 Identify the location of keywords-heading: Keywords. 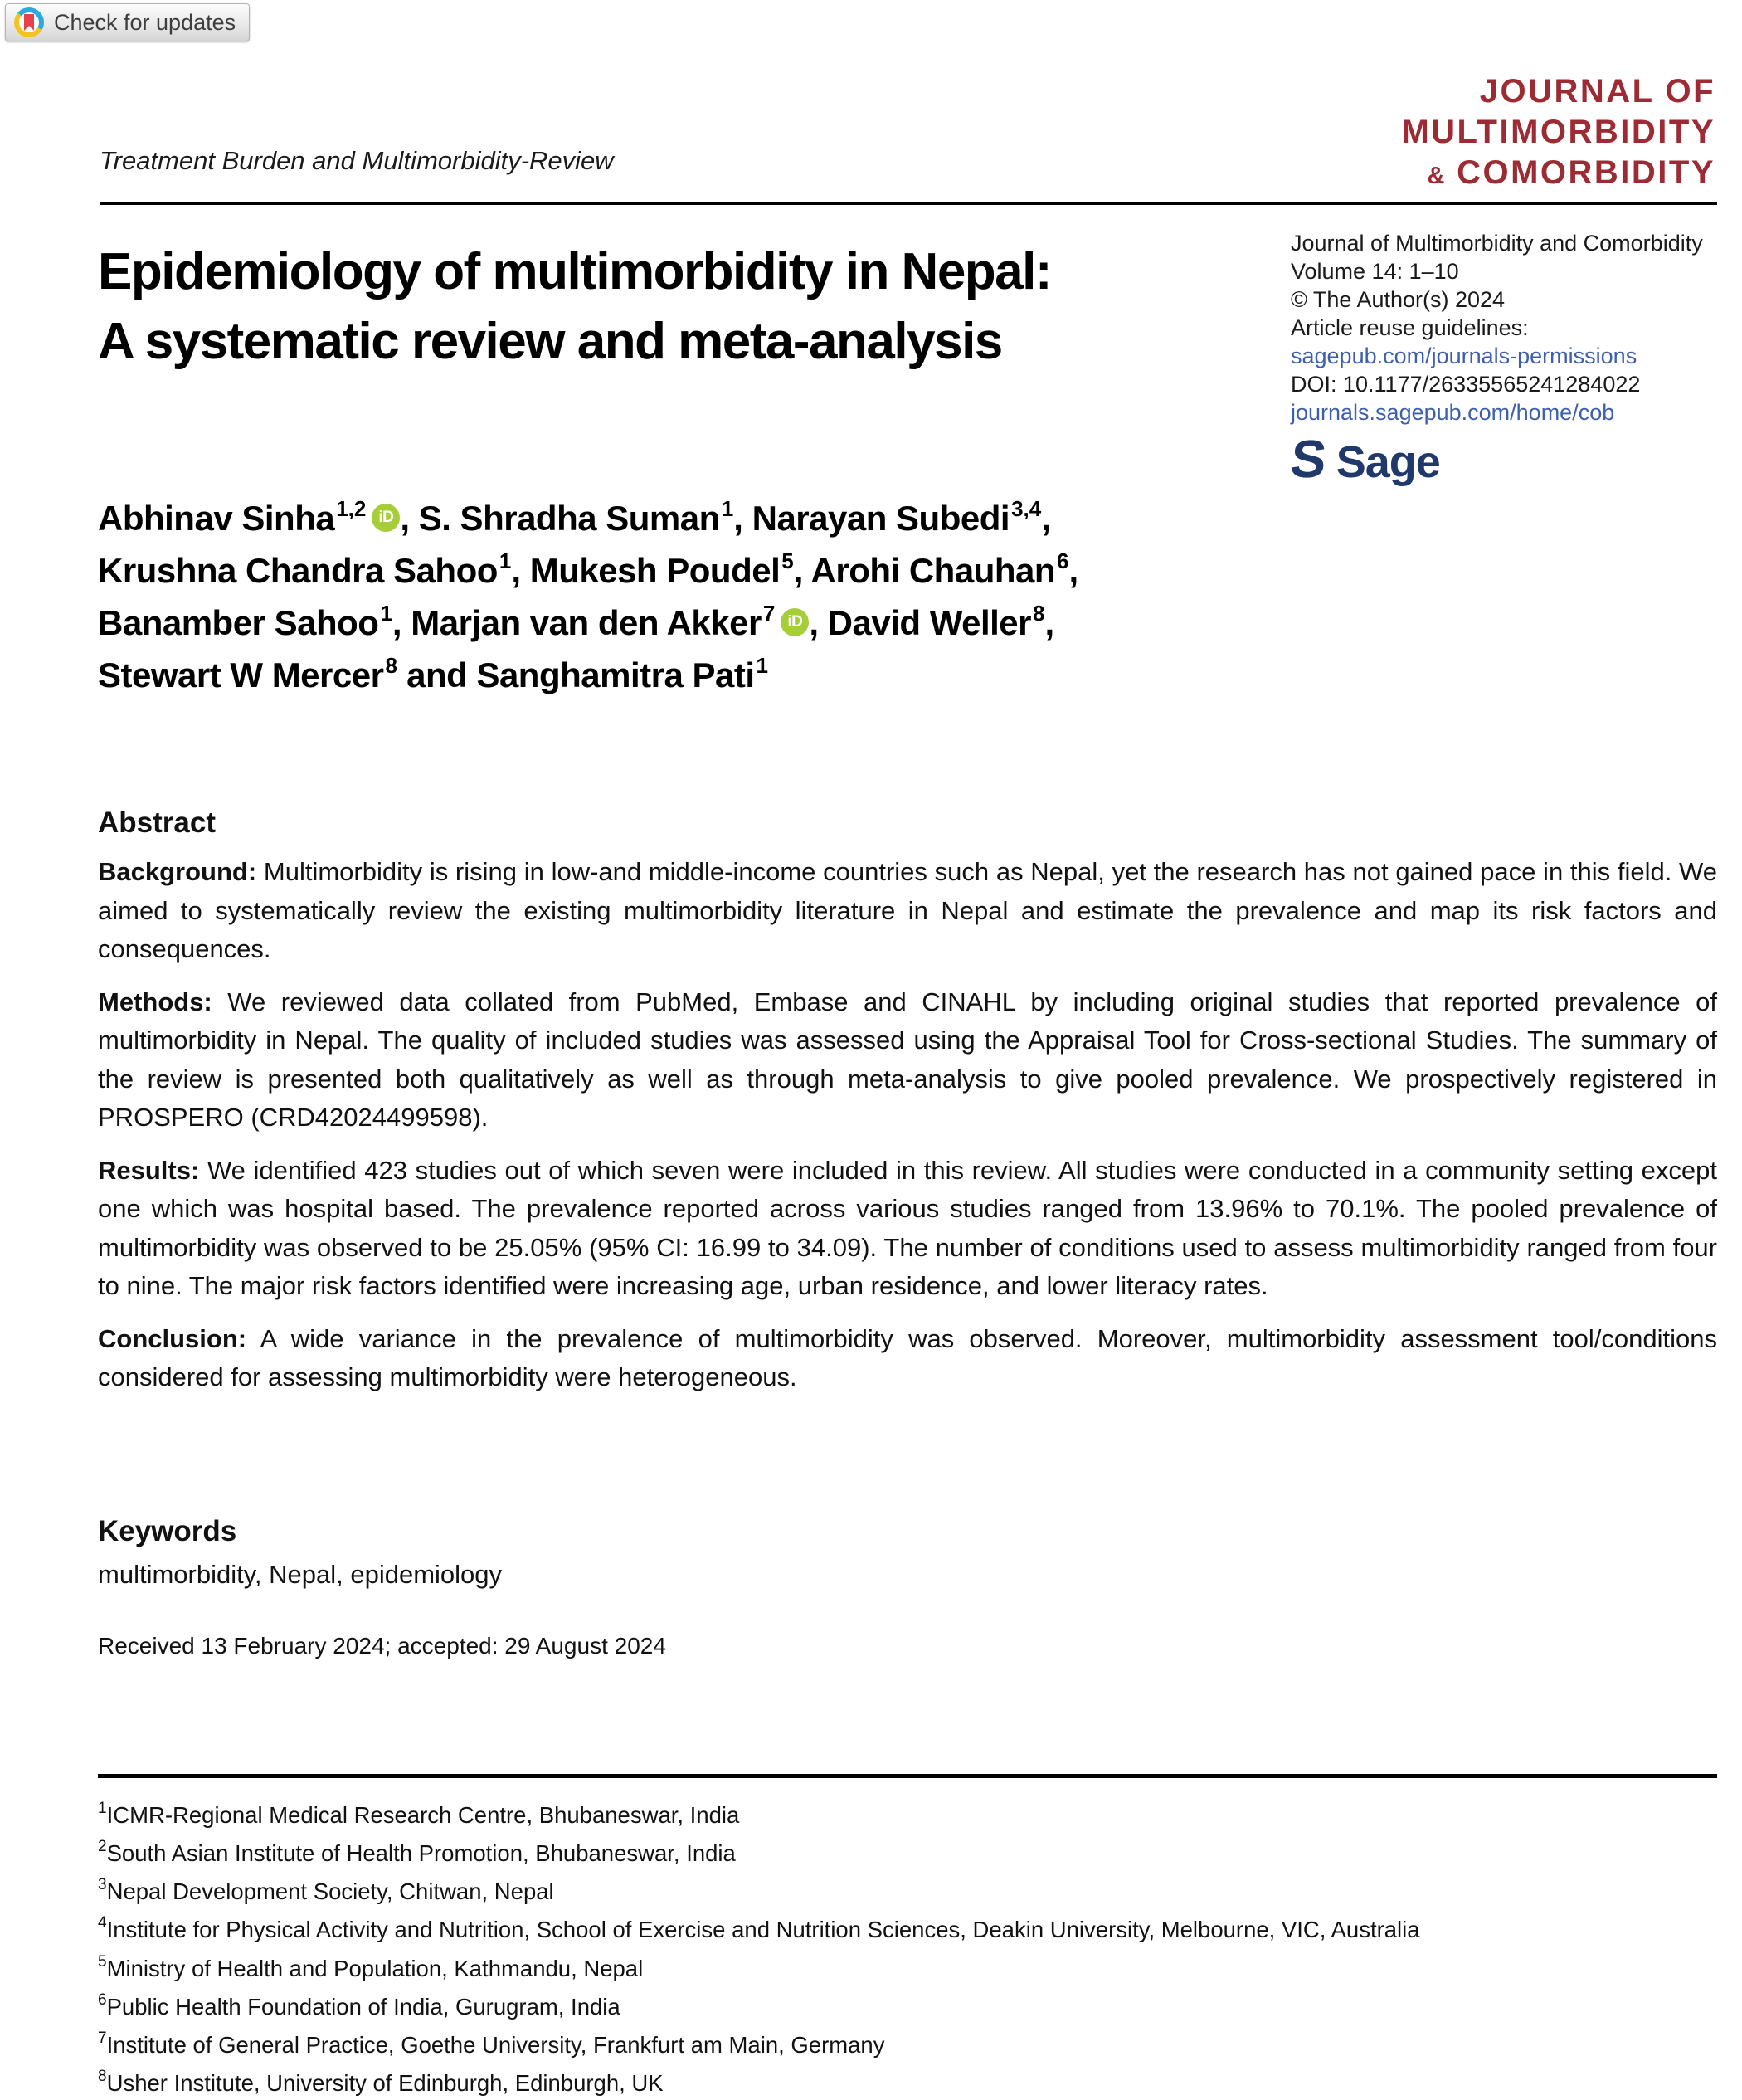
(167, 1531).